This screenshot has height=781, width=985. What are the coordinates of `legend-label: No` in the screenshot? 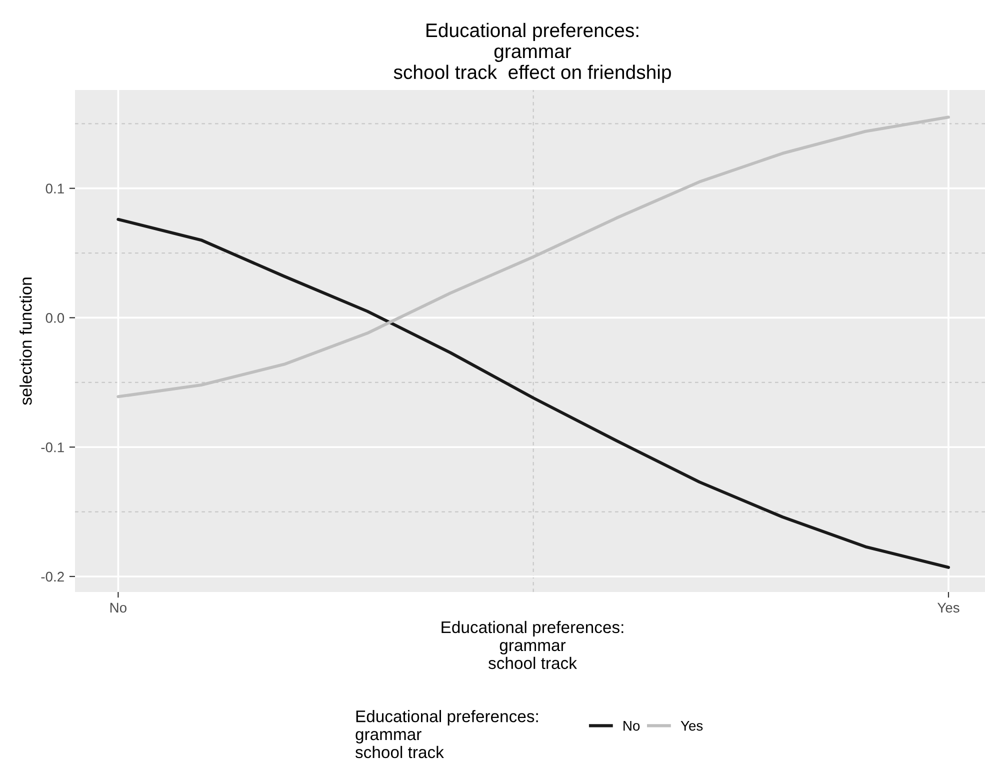 It's located at (632, 726).